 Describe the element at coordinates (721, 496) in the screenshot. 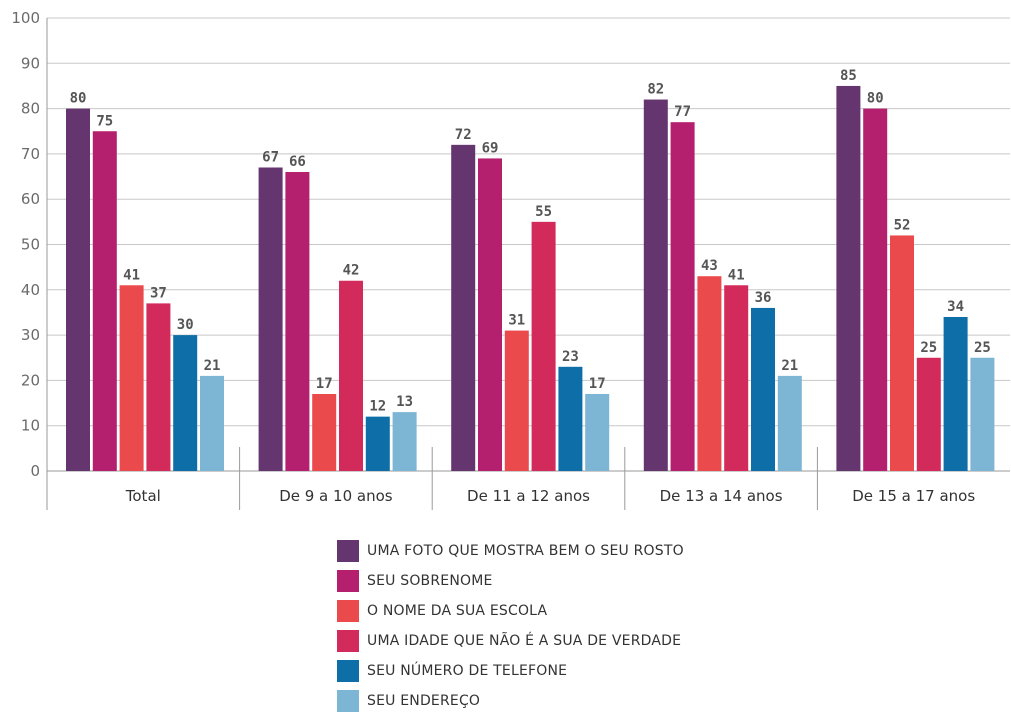

I see `x-category-label: De 13 a 14 anos` at that location.